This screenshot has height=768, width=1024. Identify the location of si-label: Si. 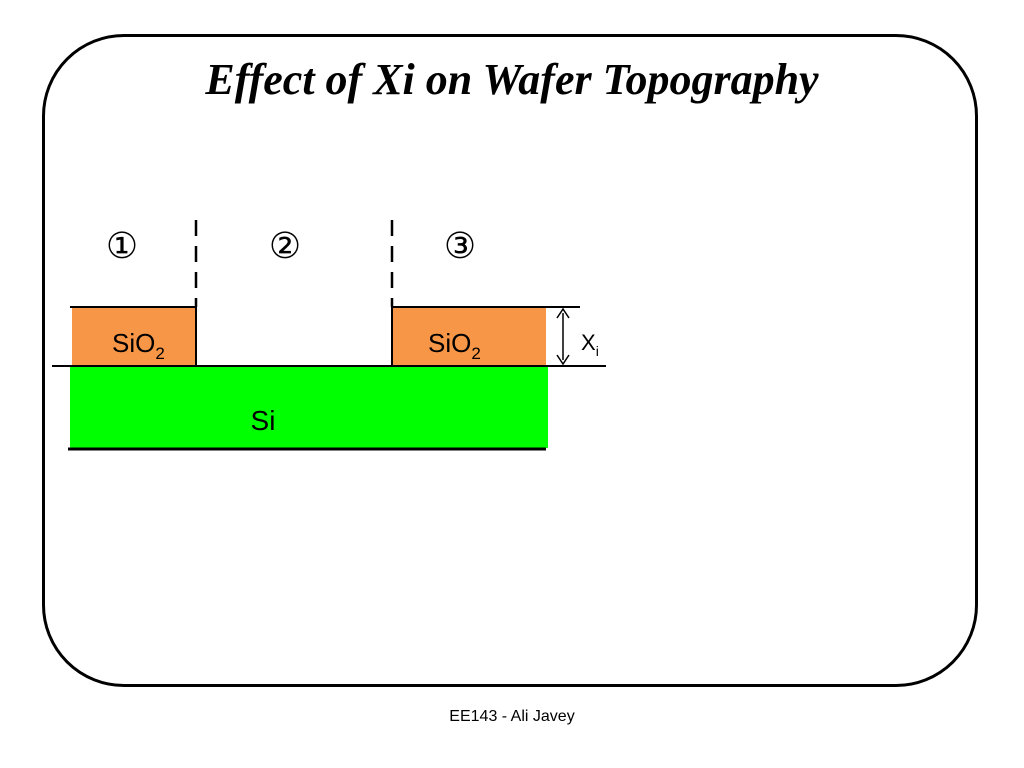
(263, 420).